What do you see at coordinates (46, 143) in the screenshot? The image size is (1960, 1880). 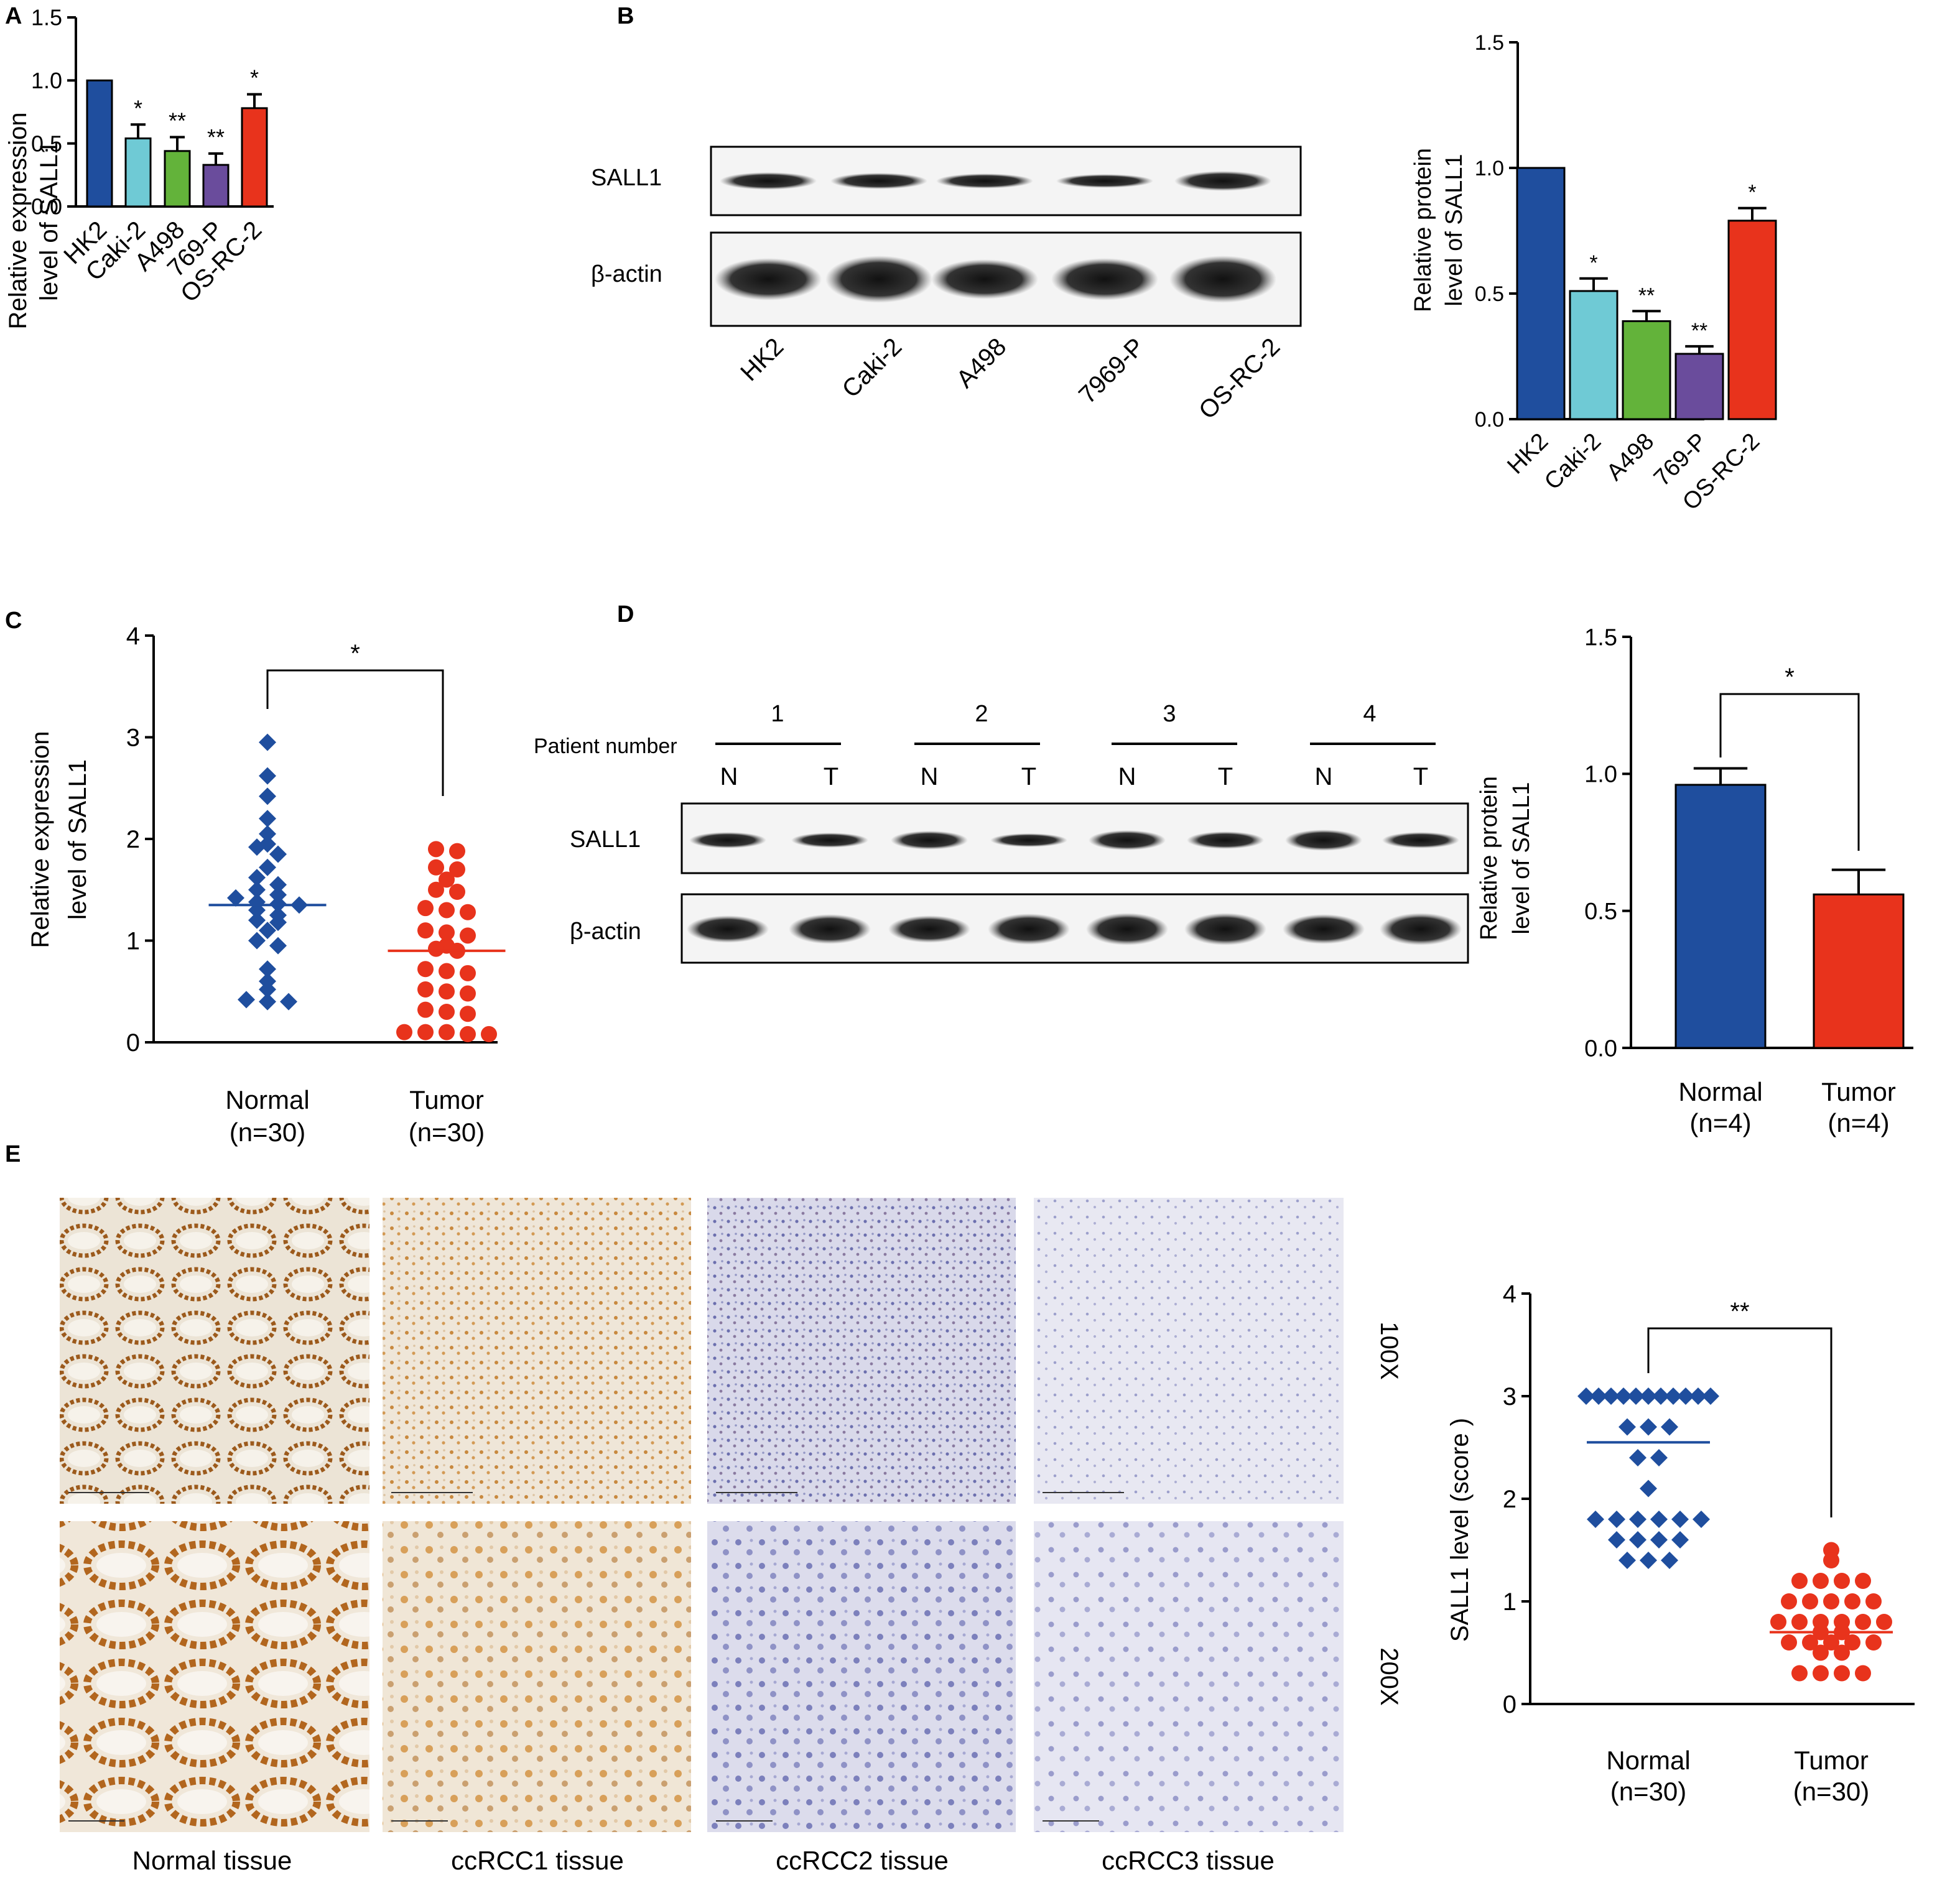 I see `chart-a-y-tick-label: 0.5` at bounding box center [46, 143].